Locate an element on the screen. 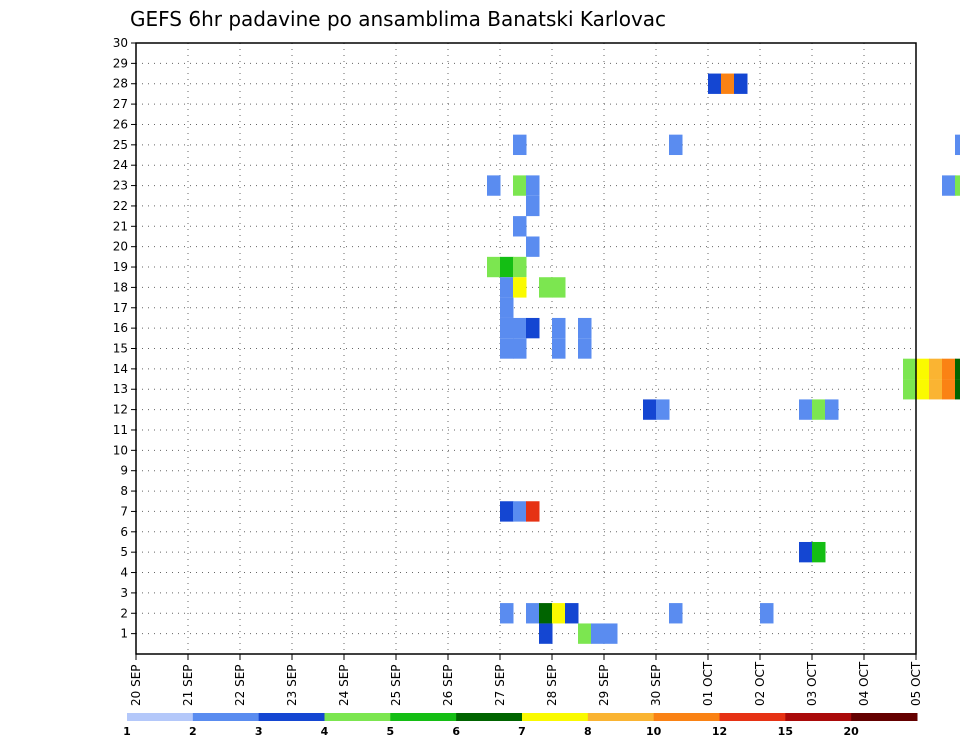 This screenshot has height=742, width=960. y-tick-label: 21 is located at coordinates (120, 226).